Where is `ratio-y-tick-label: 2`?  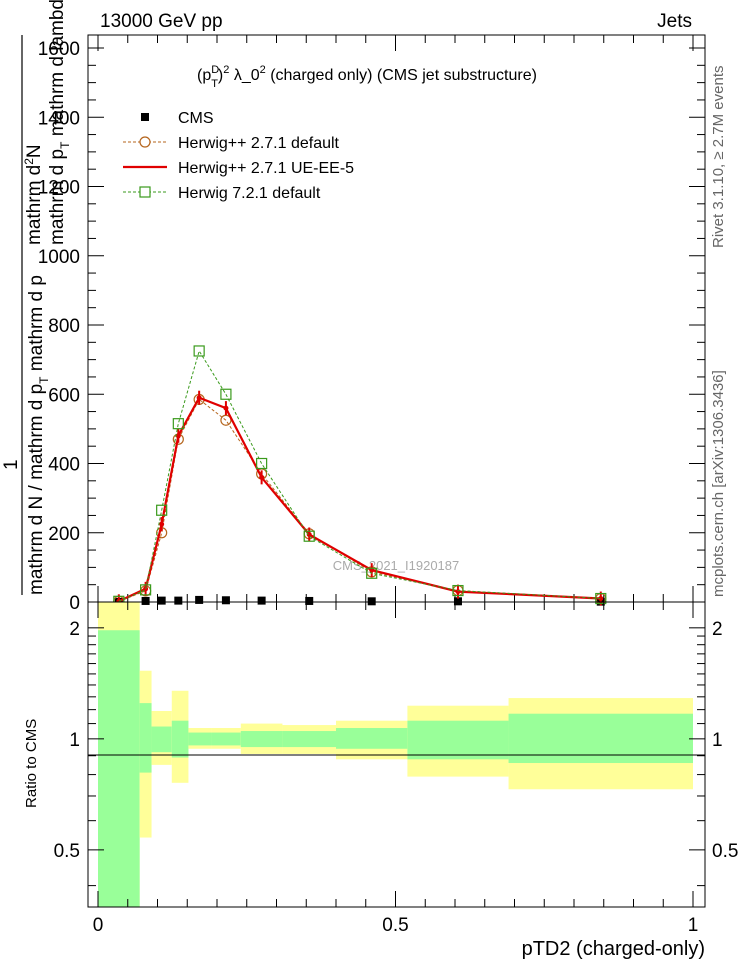
ratio-y-tick-label: 2 is located at coordinates (74, 629).